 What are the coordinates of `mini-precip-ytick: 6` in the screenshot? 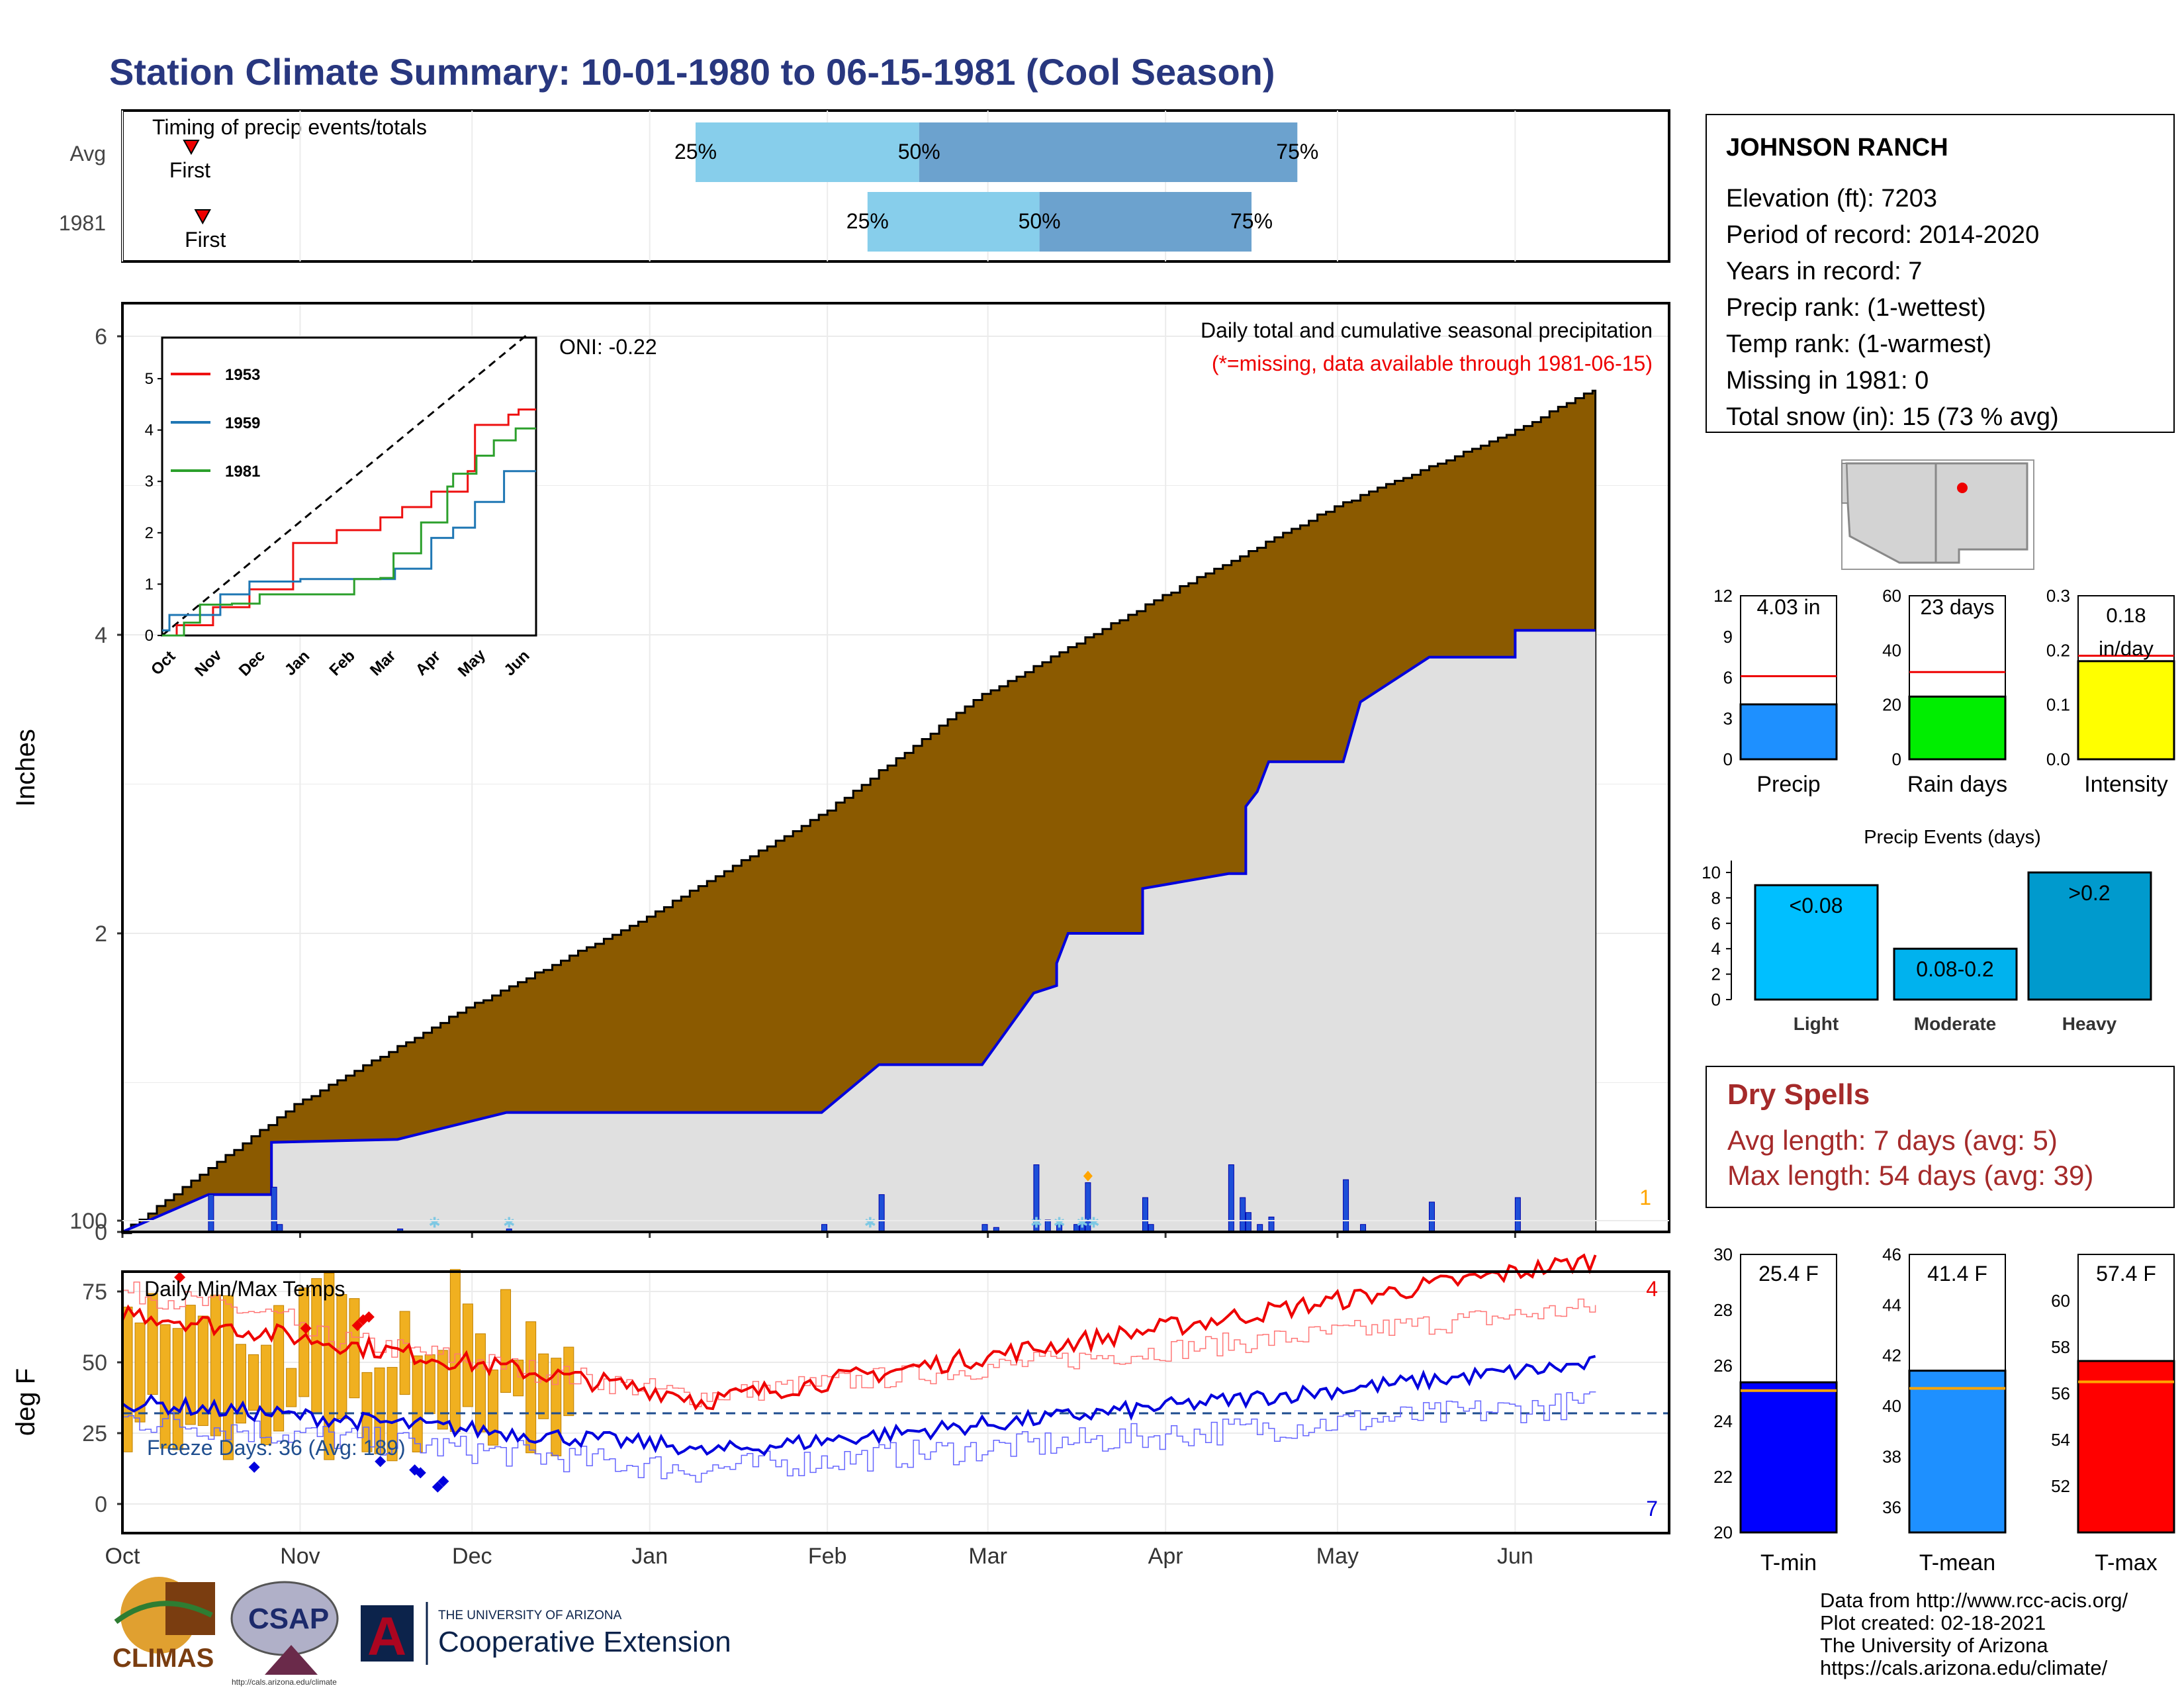 It's located at (1728, 678).